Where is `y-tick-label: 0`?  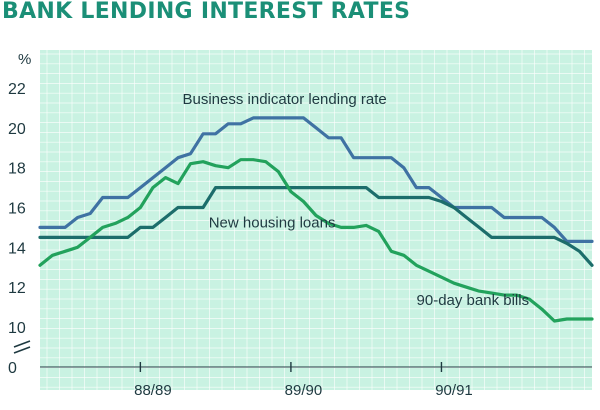 y-tick-label: 0 is located at coordinates (12, 368).